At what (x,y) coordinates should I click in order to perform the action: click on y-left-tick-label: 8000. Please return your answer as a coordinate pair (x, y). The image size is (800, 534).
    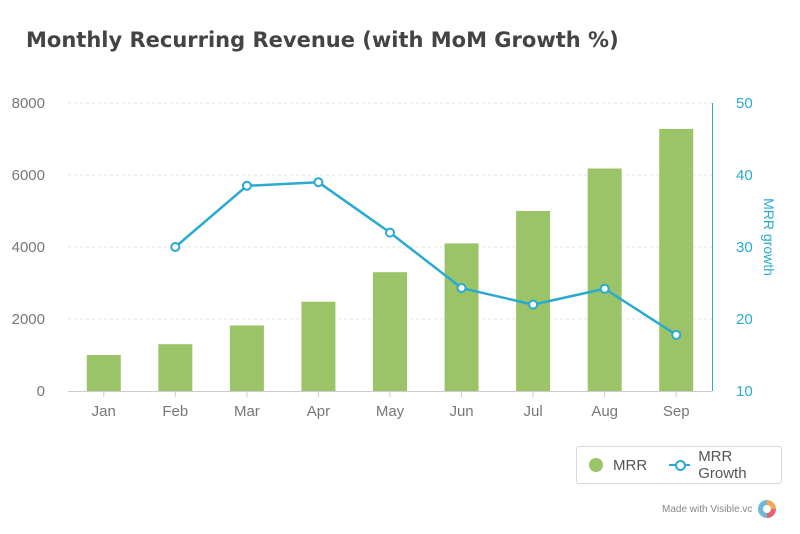
    Looking at the image, I should click on (28, 103).